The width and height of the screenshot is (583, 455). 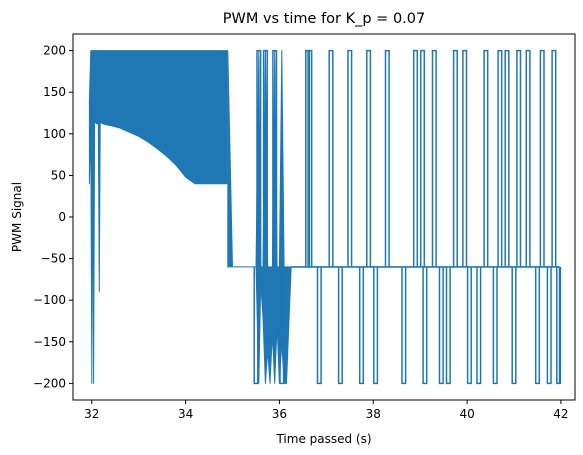 What do you see at coordinates (324, 19) in the screenshot?
I see `chart-title: PWM vs time for K_p = 0.07` at bounding box center [324, 19].